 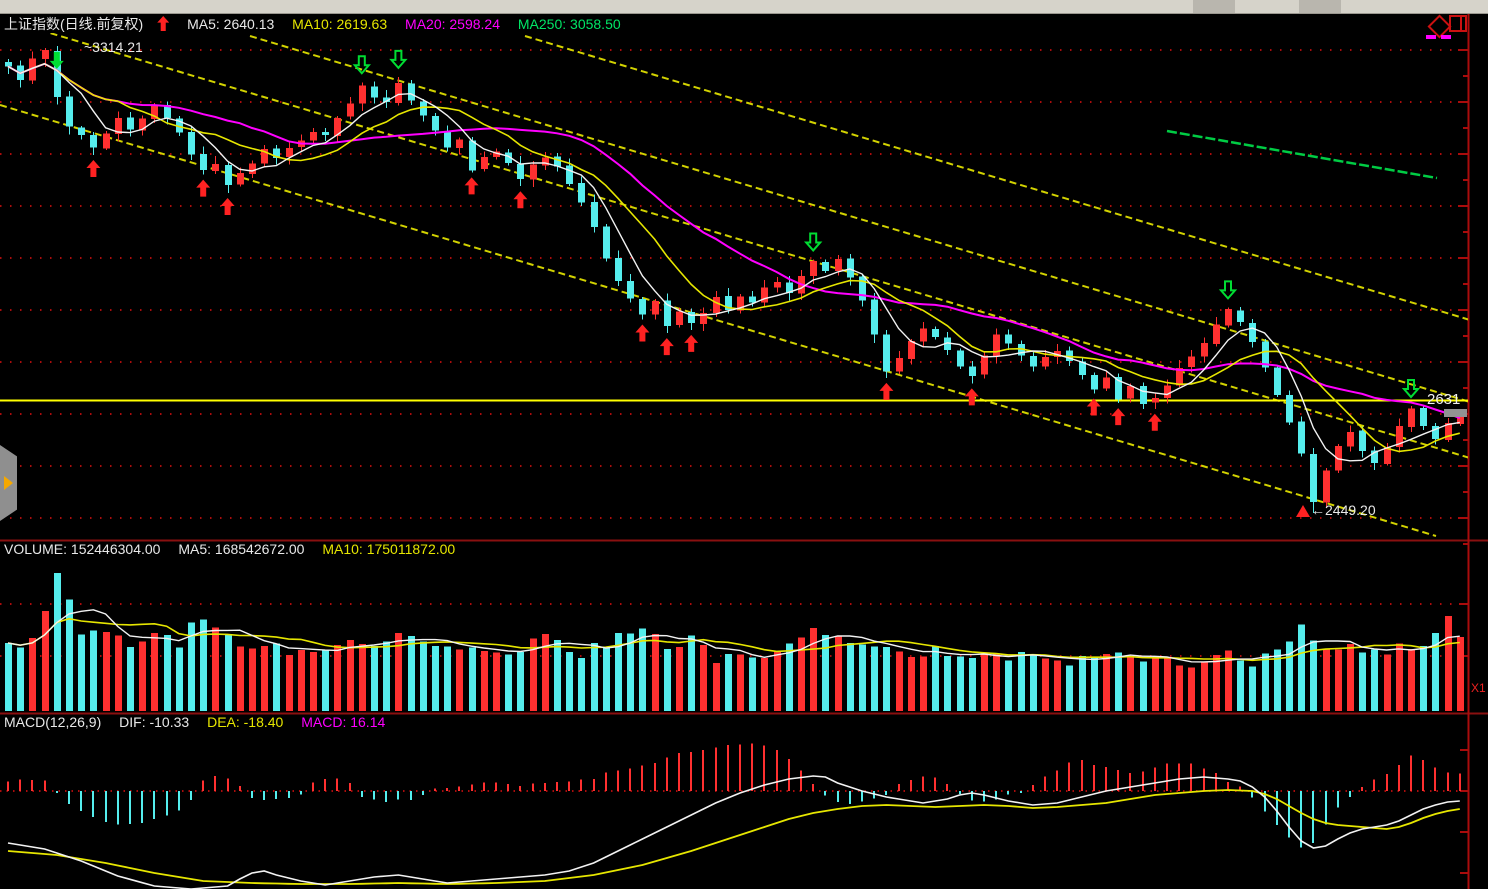 I want to click on dea-readout: DEA: -18.40, so click(x=245, y=722).